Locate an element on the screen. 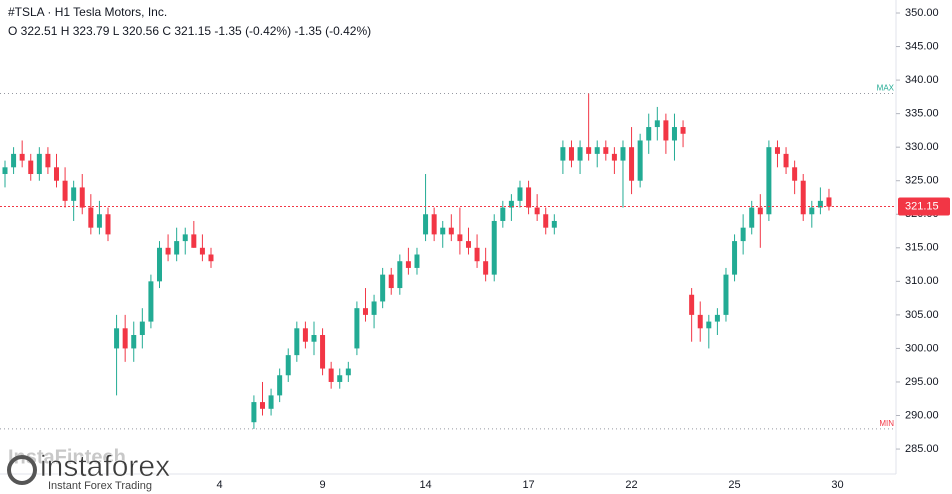  logo-text: instaforex is located at coordinates (105, 466).